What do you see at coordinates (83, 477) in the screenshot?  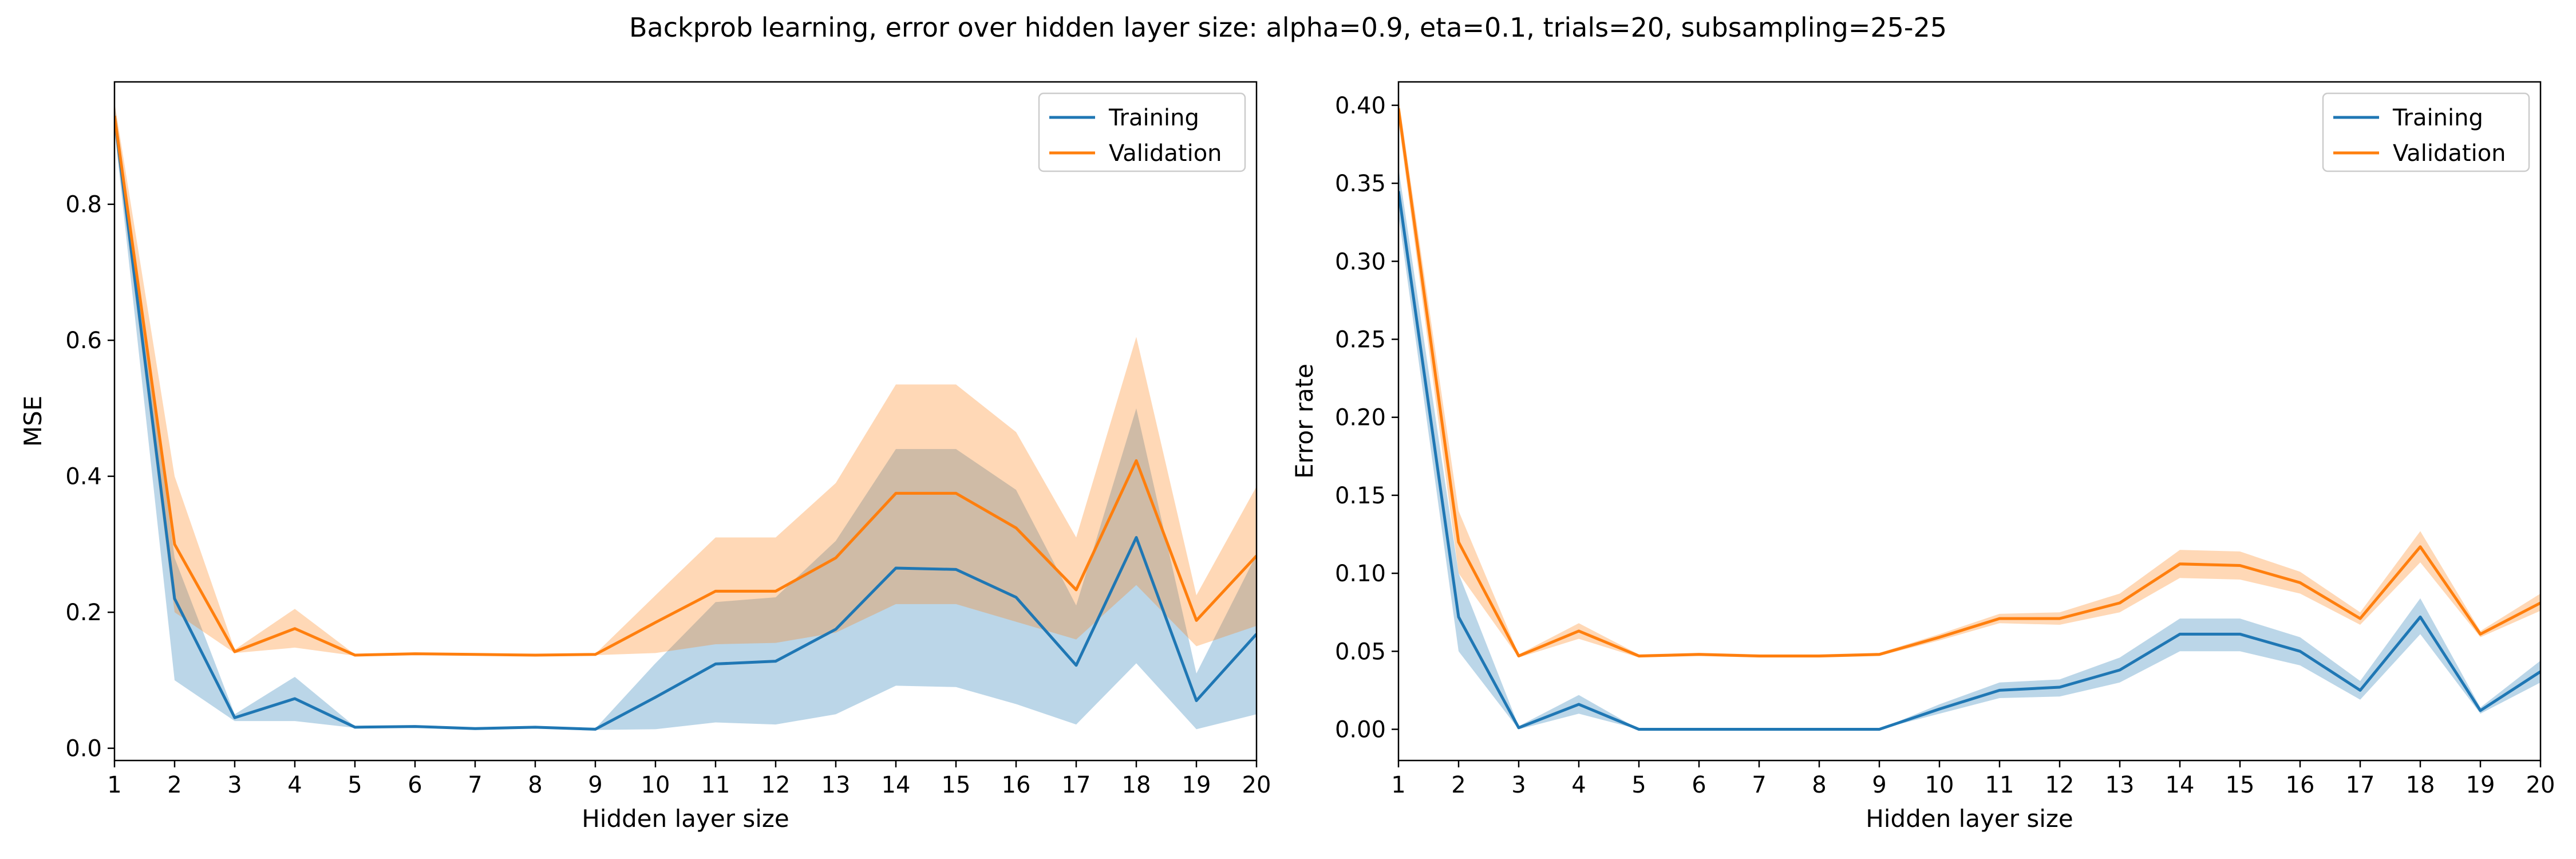 I see `y-tick-label: 0.4` at bounding box center [83, 477].